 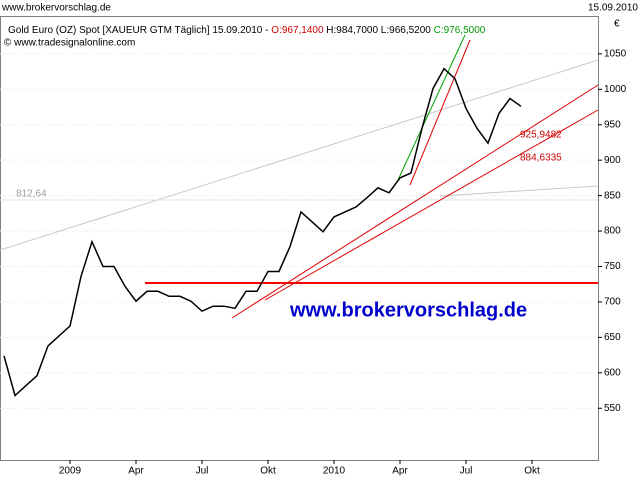 What do you see at coordinates (379, 30) in the screenshot?
I see `header-part: H:984,7000 L:966,5200` at bounding box center [379, 30].